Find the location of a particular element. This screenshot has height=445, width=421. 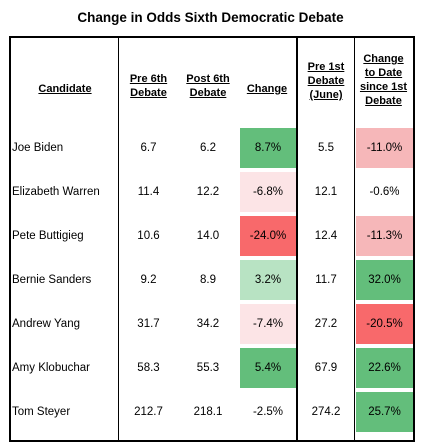

cell-pre1: 11.7 is located at coordinates (326, 280).